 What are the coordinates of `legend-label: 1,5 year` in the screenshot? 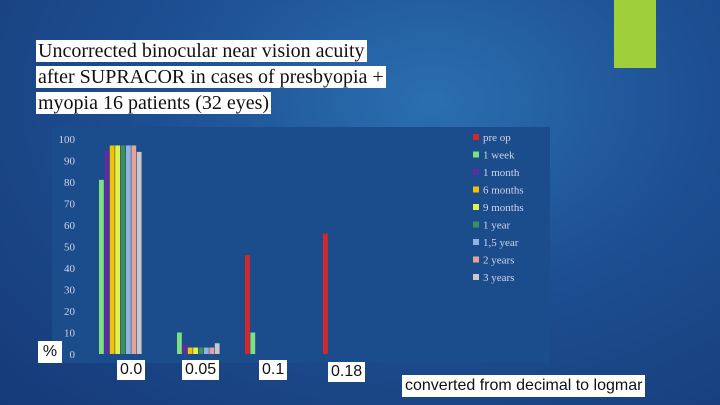 It's located at (501, 243).